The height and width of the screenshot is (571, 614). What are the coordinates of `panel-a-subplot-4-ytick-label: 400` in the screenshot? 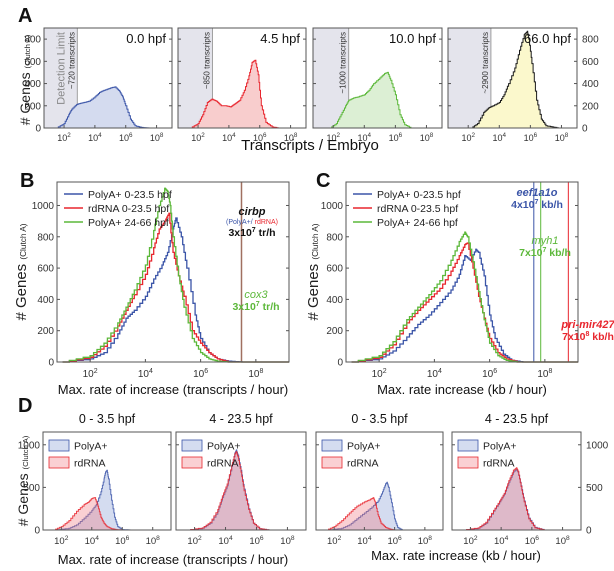 It's located at (590, 84).